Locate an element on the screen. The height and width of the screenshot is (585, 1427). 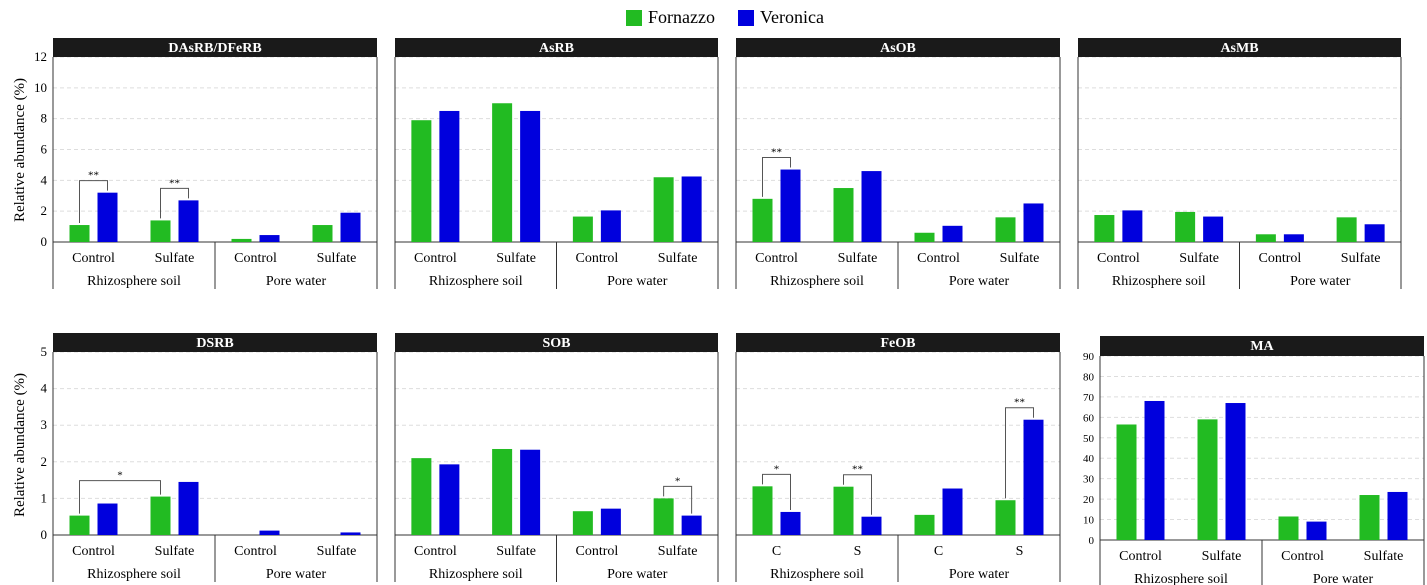
panel-title: AsRB is located at coordinates (556, 48).